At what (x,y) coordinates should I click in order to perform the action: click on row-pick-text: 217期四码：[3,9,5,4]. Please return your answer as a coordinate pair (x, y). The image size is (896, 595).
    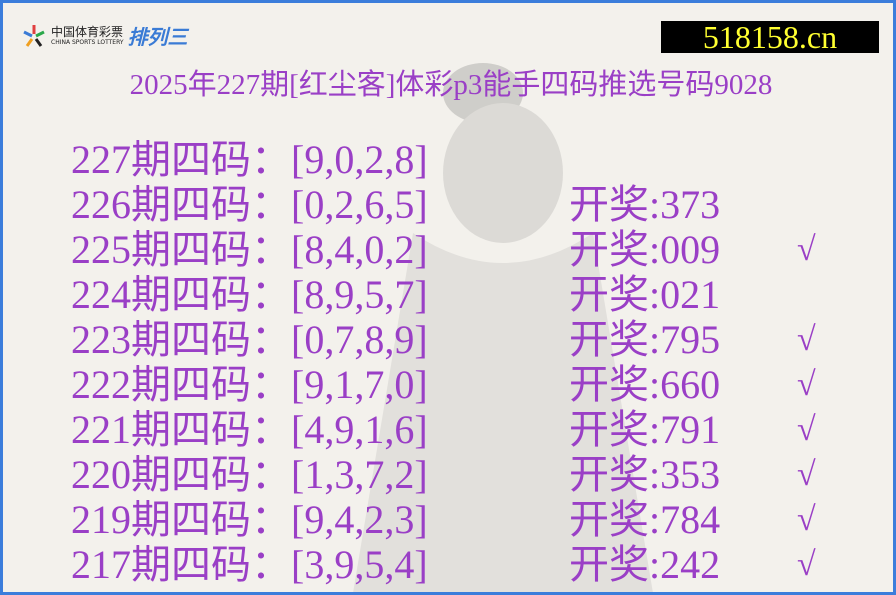
    Looking at the image, I should click on (249, 564).